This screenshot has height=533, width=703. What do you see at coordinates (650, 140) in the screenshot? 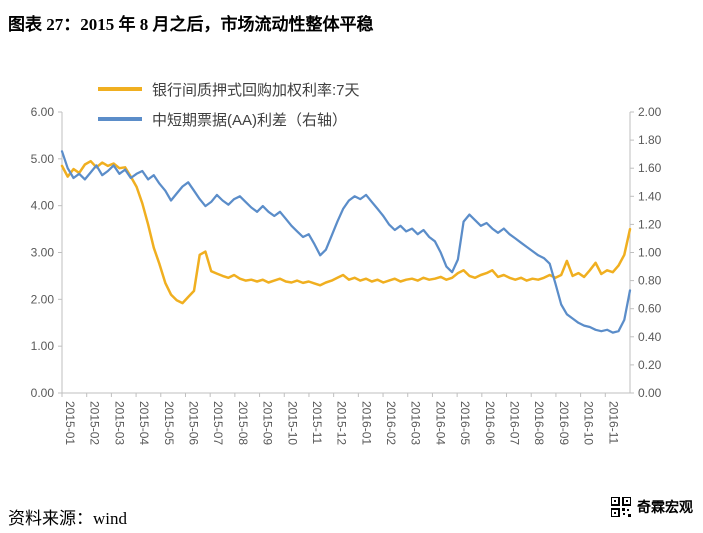
I see `svg-text: 1.80` at bounding box center [650, 140].